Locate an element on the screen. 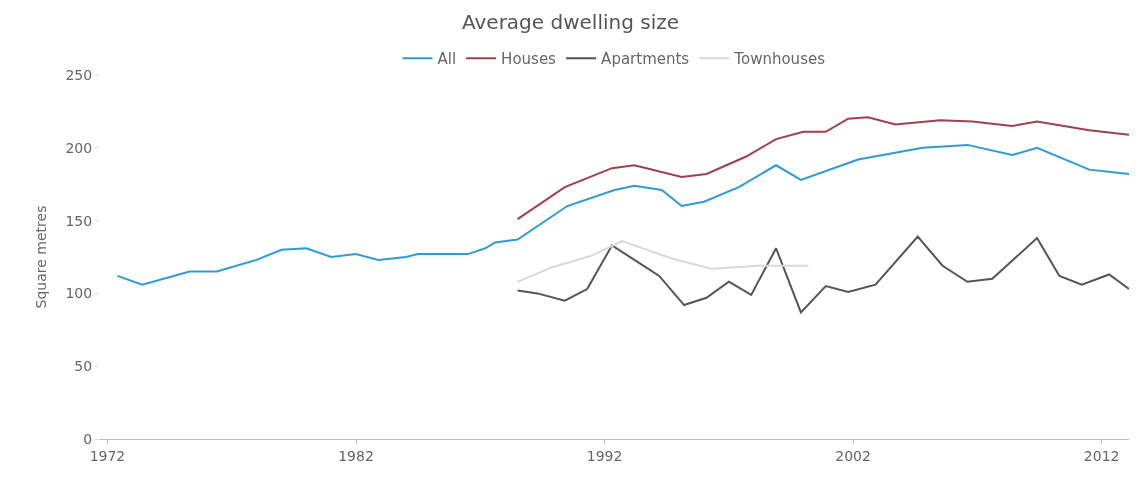  legend-label: Townhouses is located at coordinates (779, 59).